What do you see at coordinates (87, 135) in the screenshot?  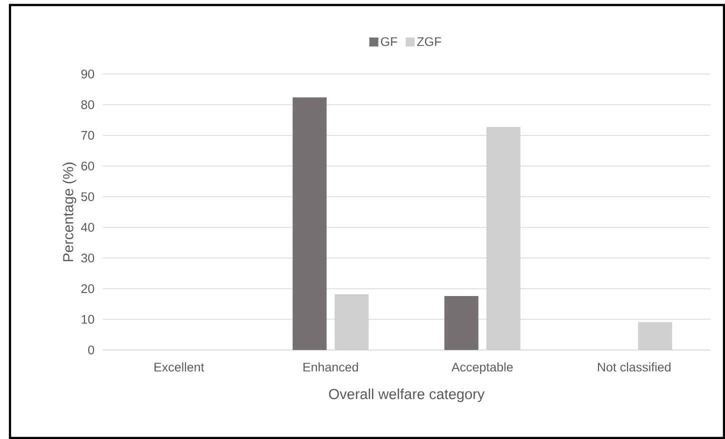 I see `y-tick-label: 70` at bounding box center [87, 135].